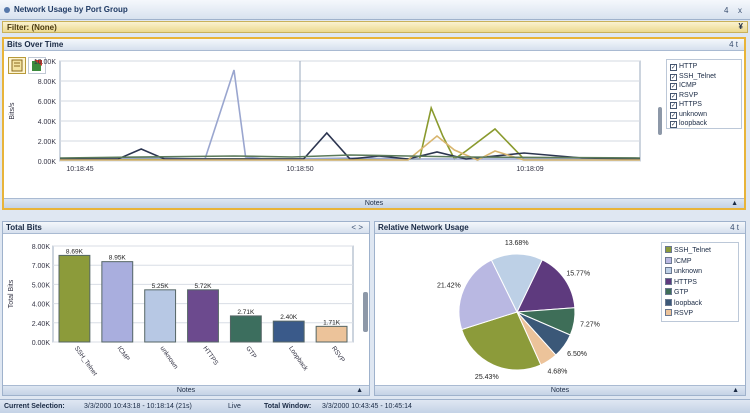 The image size is (750, 413). Describe the element at coordinates (86, 361) in the screenshot. I see `x-tick-label: SSH_Telnet` at that location.